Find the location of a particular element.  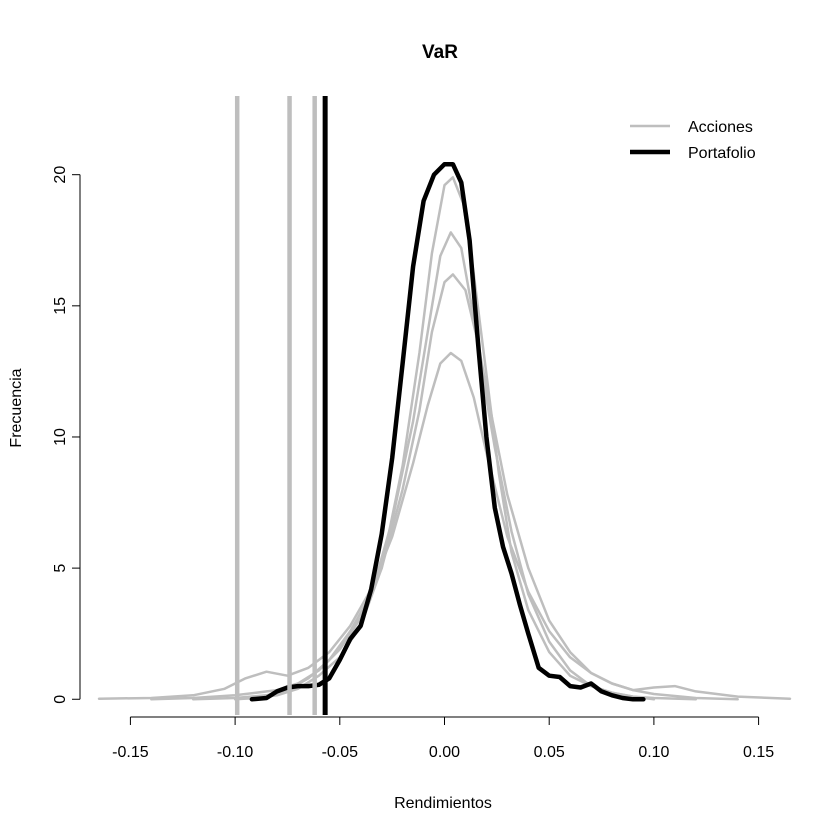

legend: Acciones Portafolio is located at coordinates (693, 140).